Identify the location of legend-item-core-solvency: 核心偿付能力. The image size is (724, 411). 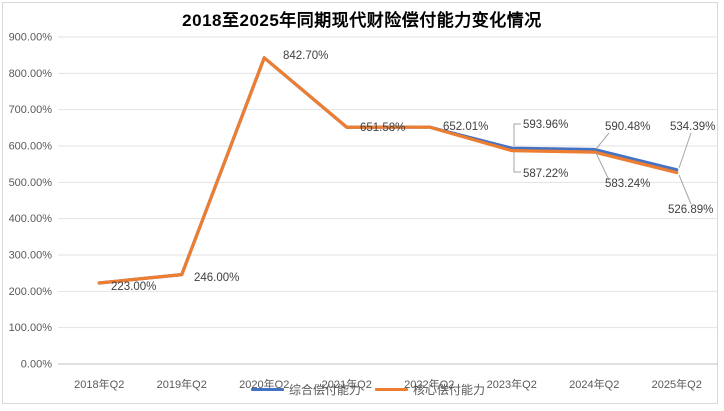
(430, 389).